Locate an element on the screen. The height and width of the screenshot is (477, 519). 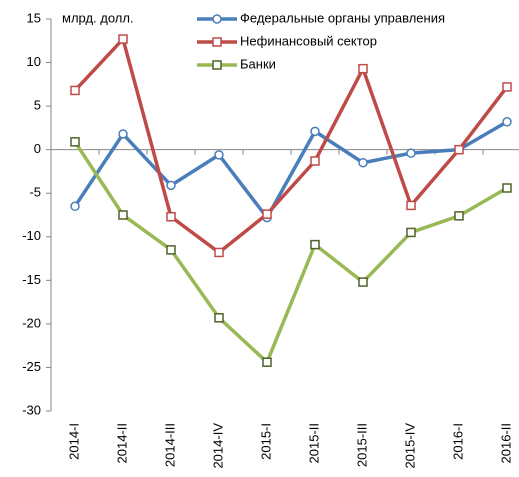
legend-label: Федеральные органы управления is located at coordinates (342, 17).